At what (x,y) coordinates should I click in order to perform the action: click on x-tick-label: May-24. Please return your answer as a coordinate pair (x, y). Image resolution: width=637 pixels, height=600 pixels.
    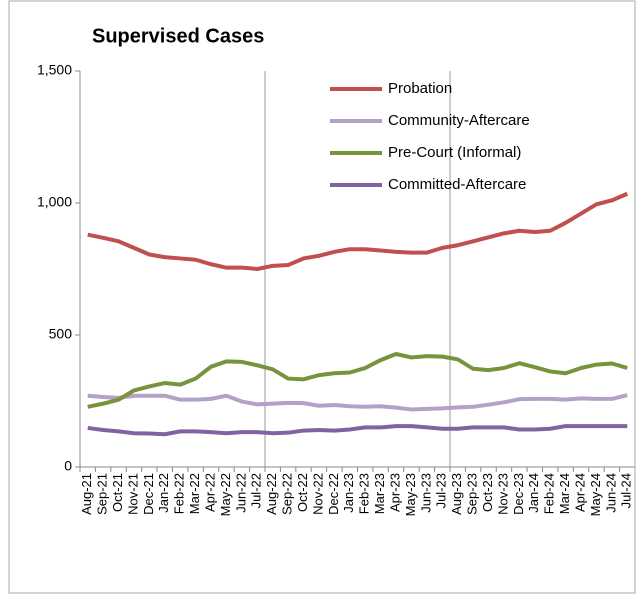
    Looking at the image, I should click on (595, 494).